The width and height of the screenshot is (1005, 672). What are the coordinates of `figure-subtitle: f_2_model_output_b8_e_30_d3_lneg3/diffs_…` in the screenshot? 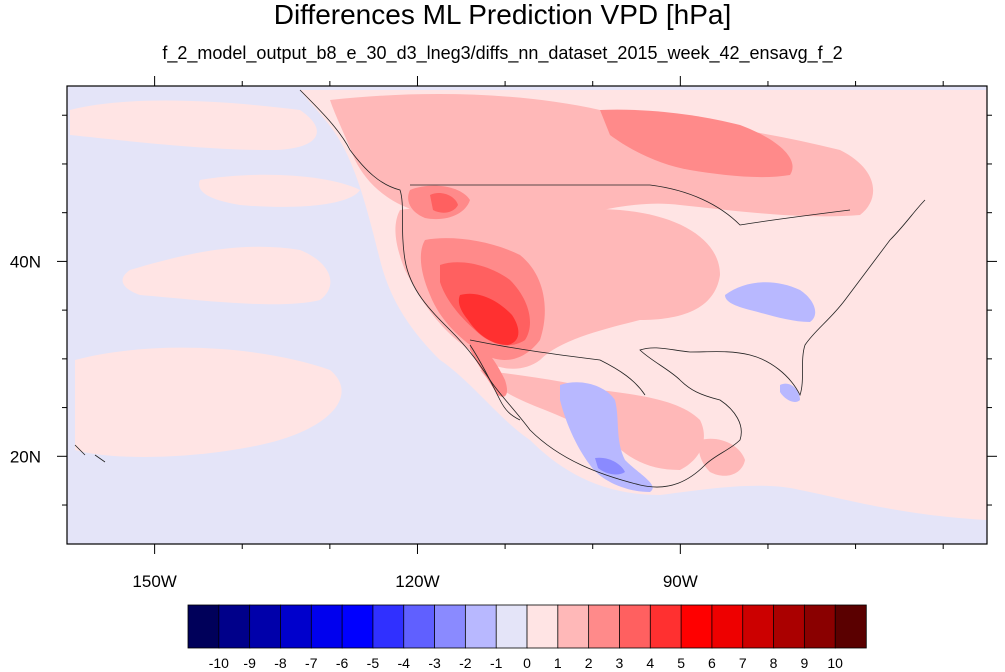 It's located at (502, 53).